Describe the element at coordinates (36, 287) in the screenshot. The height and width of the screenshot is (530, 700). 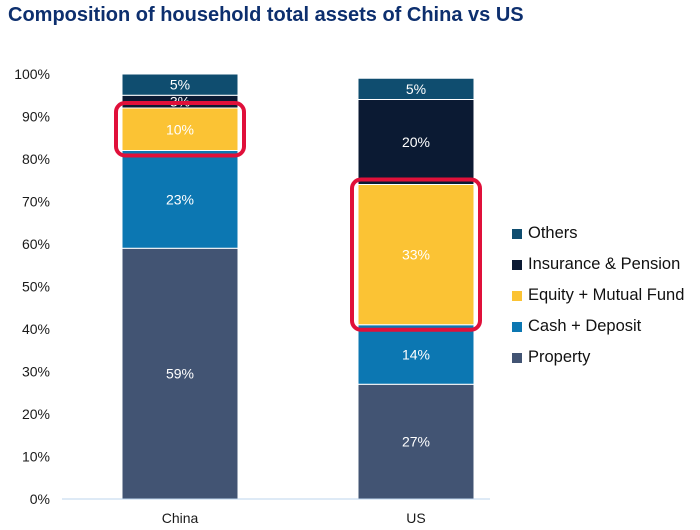
I see `y-tick-label: 50%` at that location.